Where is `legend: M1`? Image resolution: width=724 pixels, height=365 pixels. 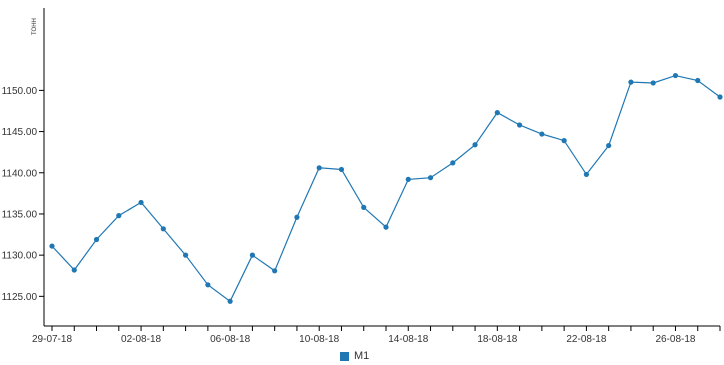
legend: M1 is located at coordinates (354, 356).